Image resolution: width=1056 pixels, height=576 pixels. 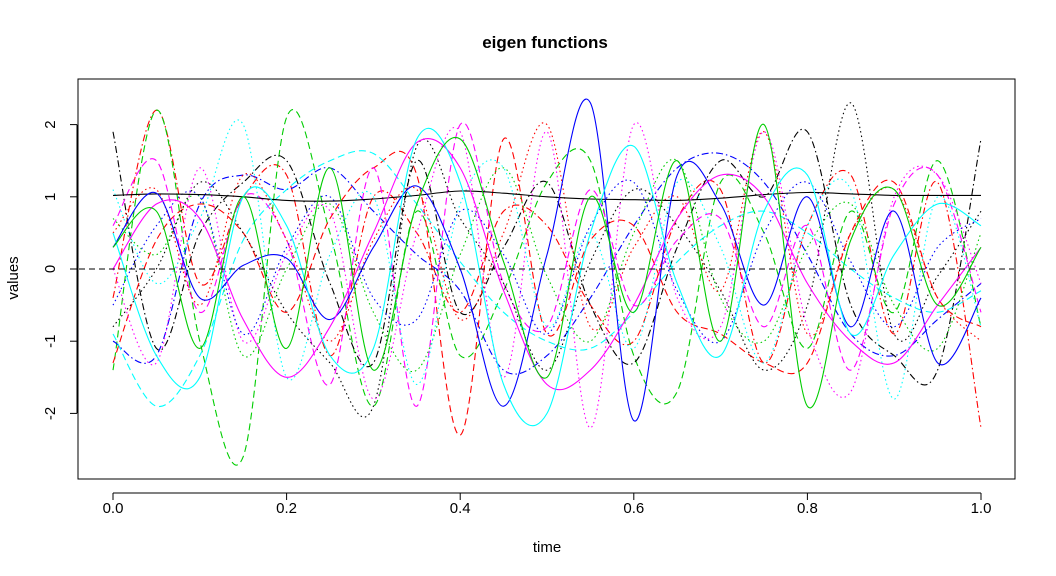 I want to click on chart-title: eigen functions, so click(x=545, y=42).